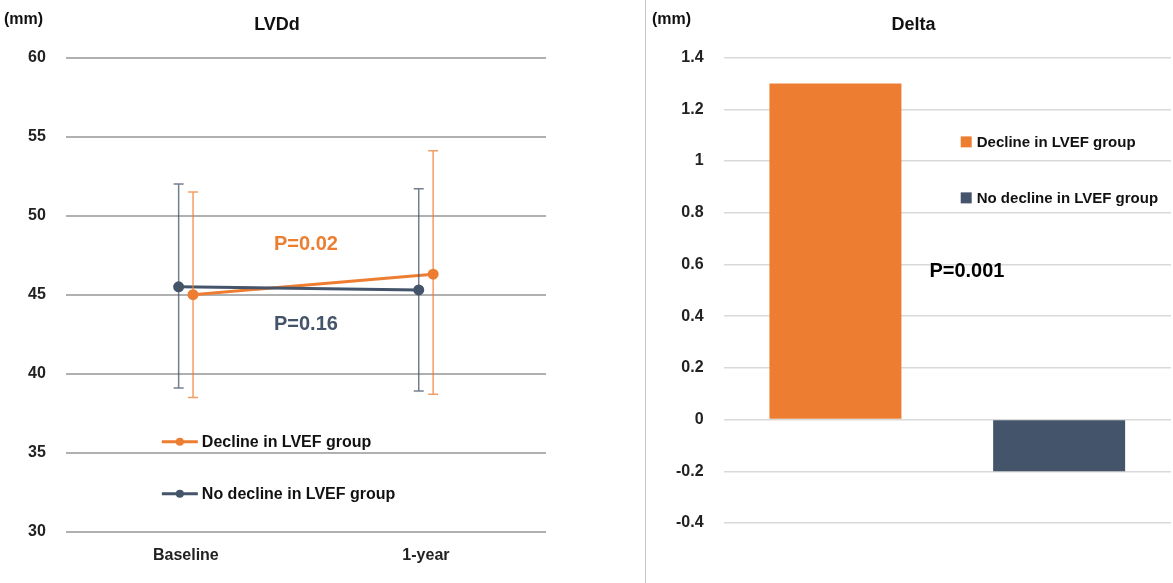 The image size is (1173, 583). Describe the element at coordinates (37, 294) in the screenshot. I see `y-tick-label: 45` at that location.